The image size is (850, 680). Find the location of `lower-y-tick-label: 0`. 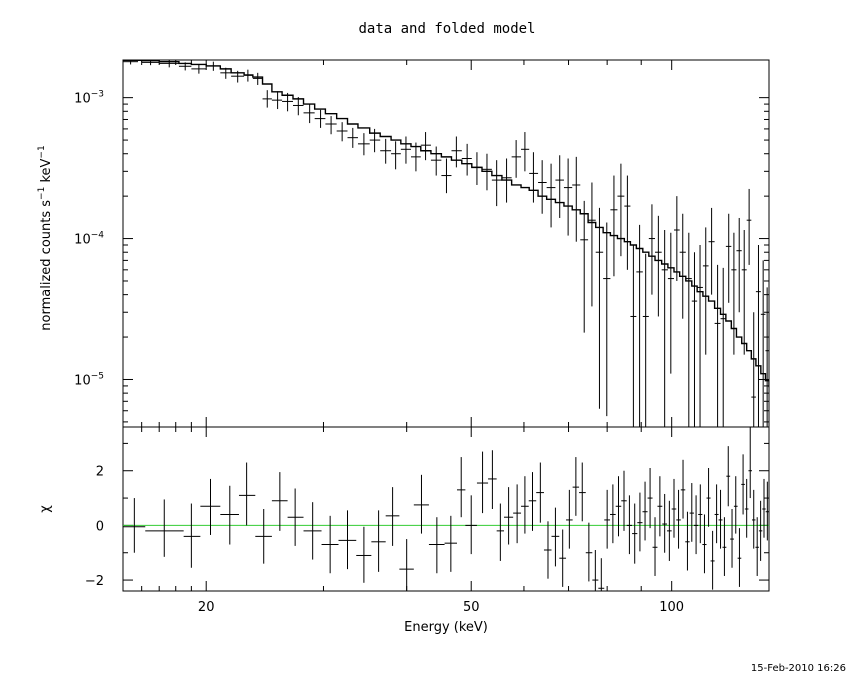

lower-y-tick-label: 0 is located at coordinates (100, 526).